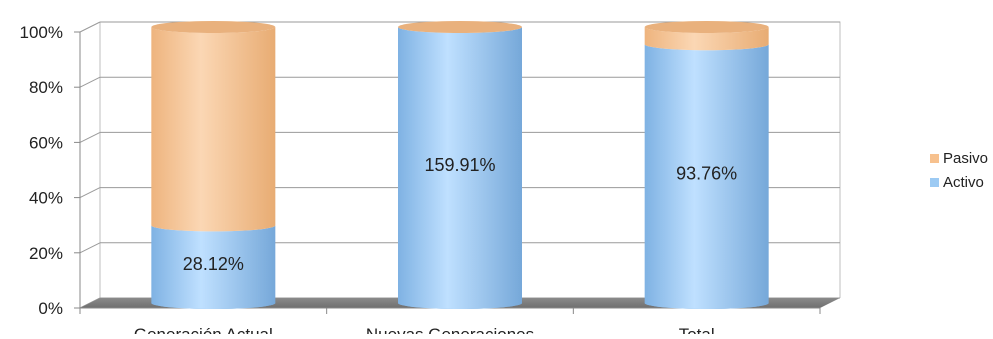 The image size is (993, 339). Describe the element at coordinates (934, 158) in the screenshot. I see `legend-swatch-pasivo` at that location.